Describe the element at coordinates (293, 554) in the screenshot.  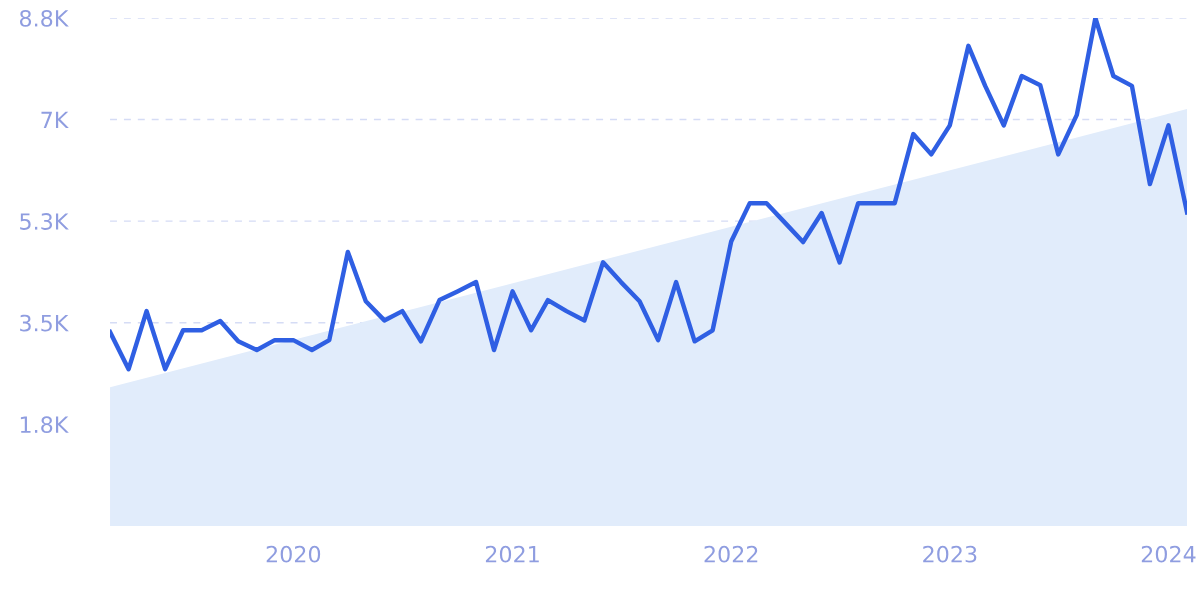
I see `x-tick-label: 2020` at that location.